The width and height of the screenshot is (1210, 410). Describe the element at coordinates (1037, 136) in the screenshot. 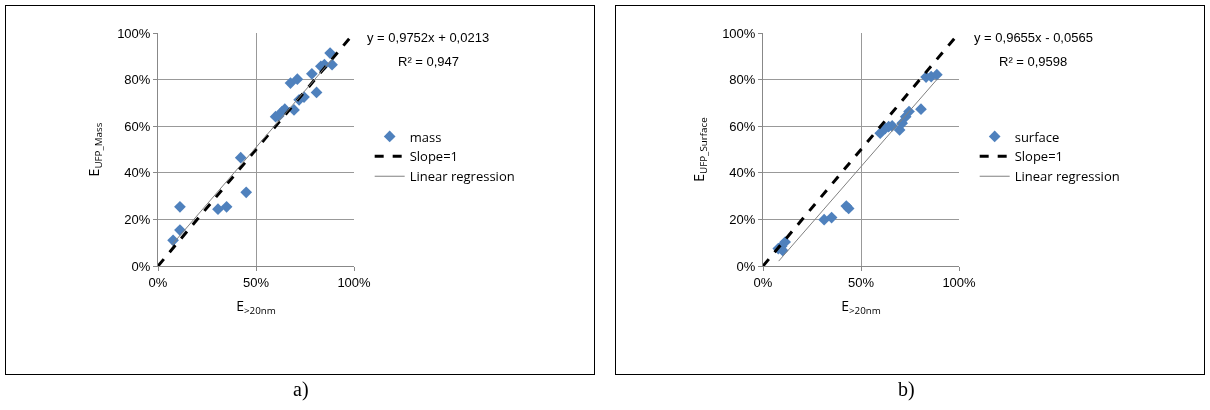

I see `legend-label: surface` at that location.